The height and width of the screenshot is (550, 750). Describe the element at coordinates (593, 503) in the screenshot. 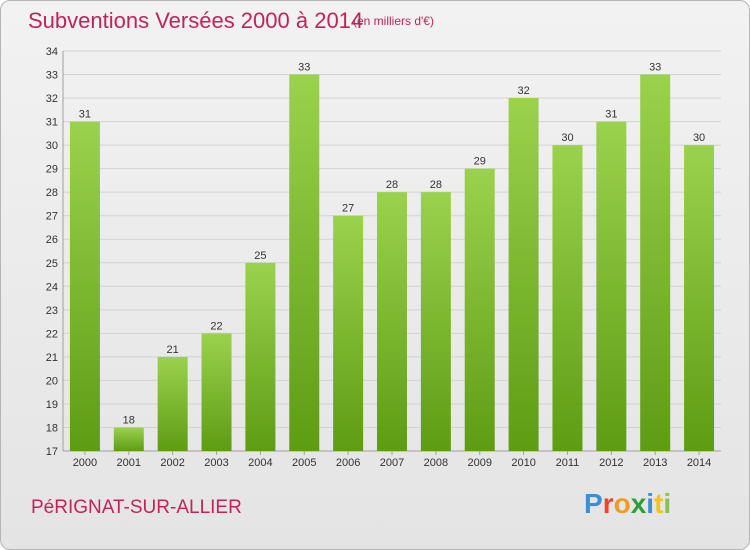

I see `logo-letter: P` at that location.